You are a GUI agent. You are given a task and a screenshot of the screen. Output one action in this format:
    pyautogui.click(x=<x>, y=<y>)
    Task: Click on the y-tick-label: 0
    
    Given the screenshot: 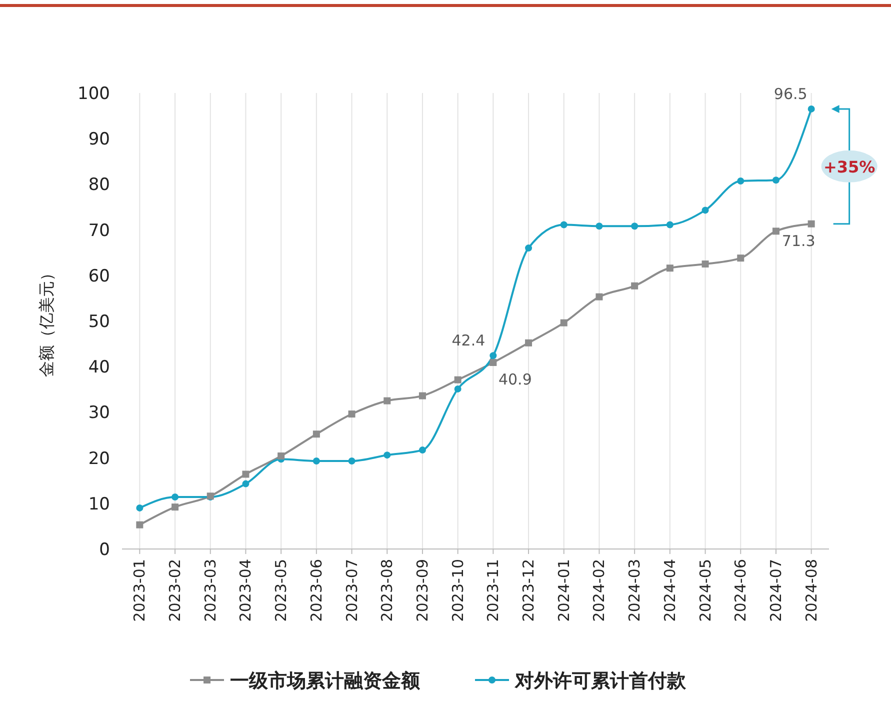 What is the action you would take?
    pyautogui.click(x=104, y=550)
    